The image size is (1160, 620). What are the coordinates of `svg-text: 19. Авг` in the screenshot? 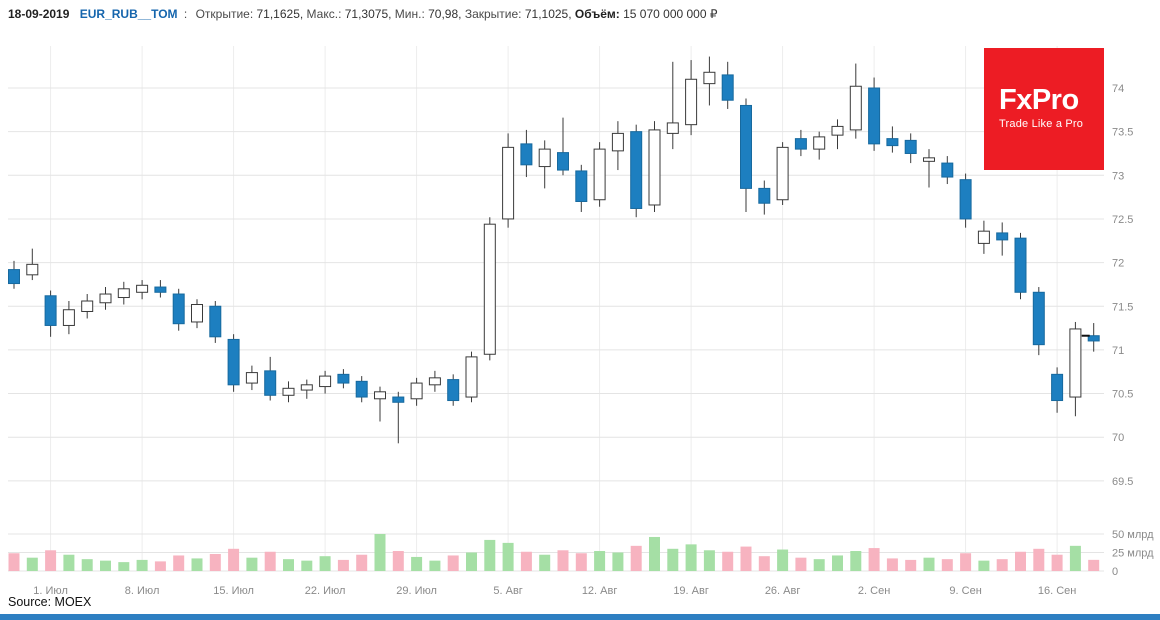 It's located at (691, 591).